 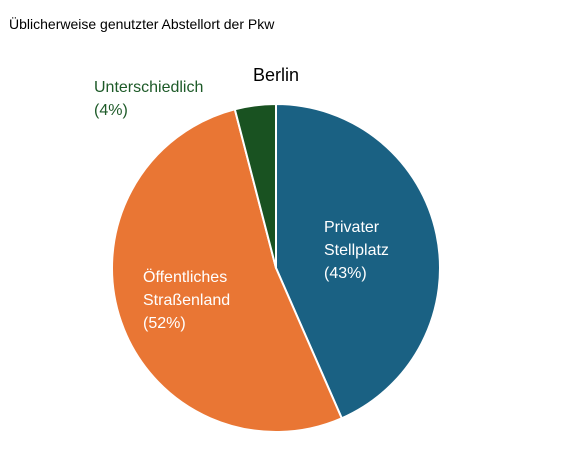 I want to click on data-label-unterschiedlich: Unterschiedlich (4%), so click(x=148, y=99).